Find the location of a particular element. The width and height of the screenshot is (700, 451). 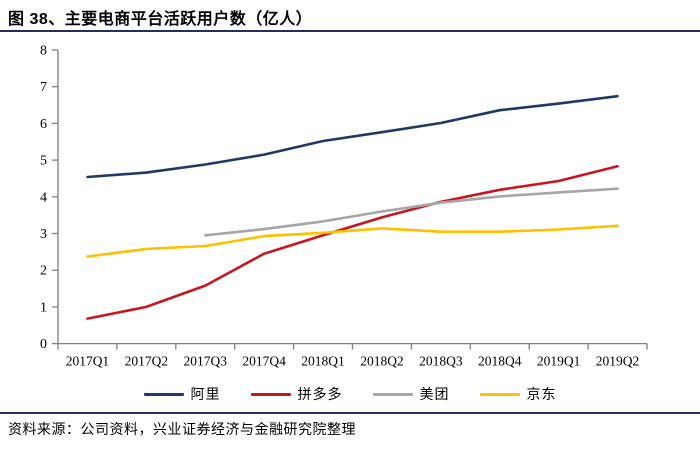

svg-text: 1 is located at coordinates (43, 307).